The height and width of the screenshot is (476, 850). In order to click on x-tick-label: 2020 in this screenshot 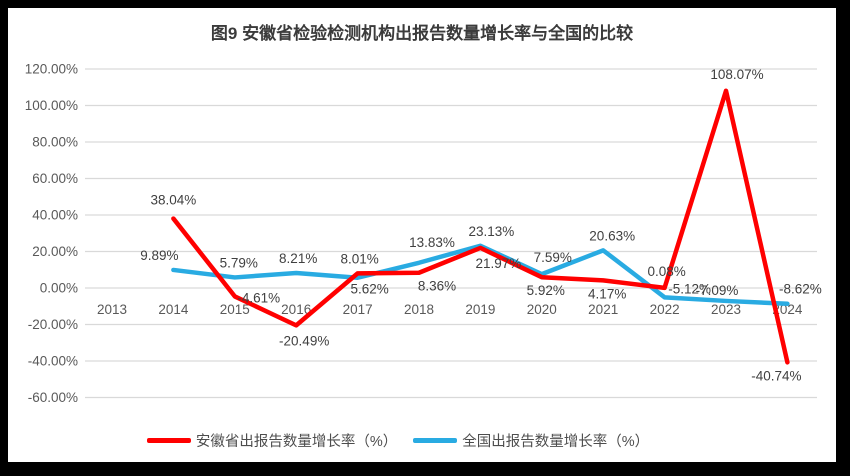, I will do `click(542, 309)`.